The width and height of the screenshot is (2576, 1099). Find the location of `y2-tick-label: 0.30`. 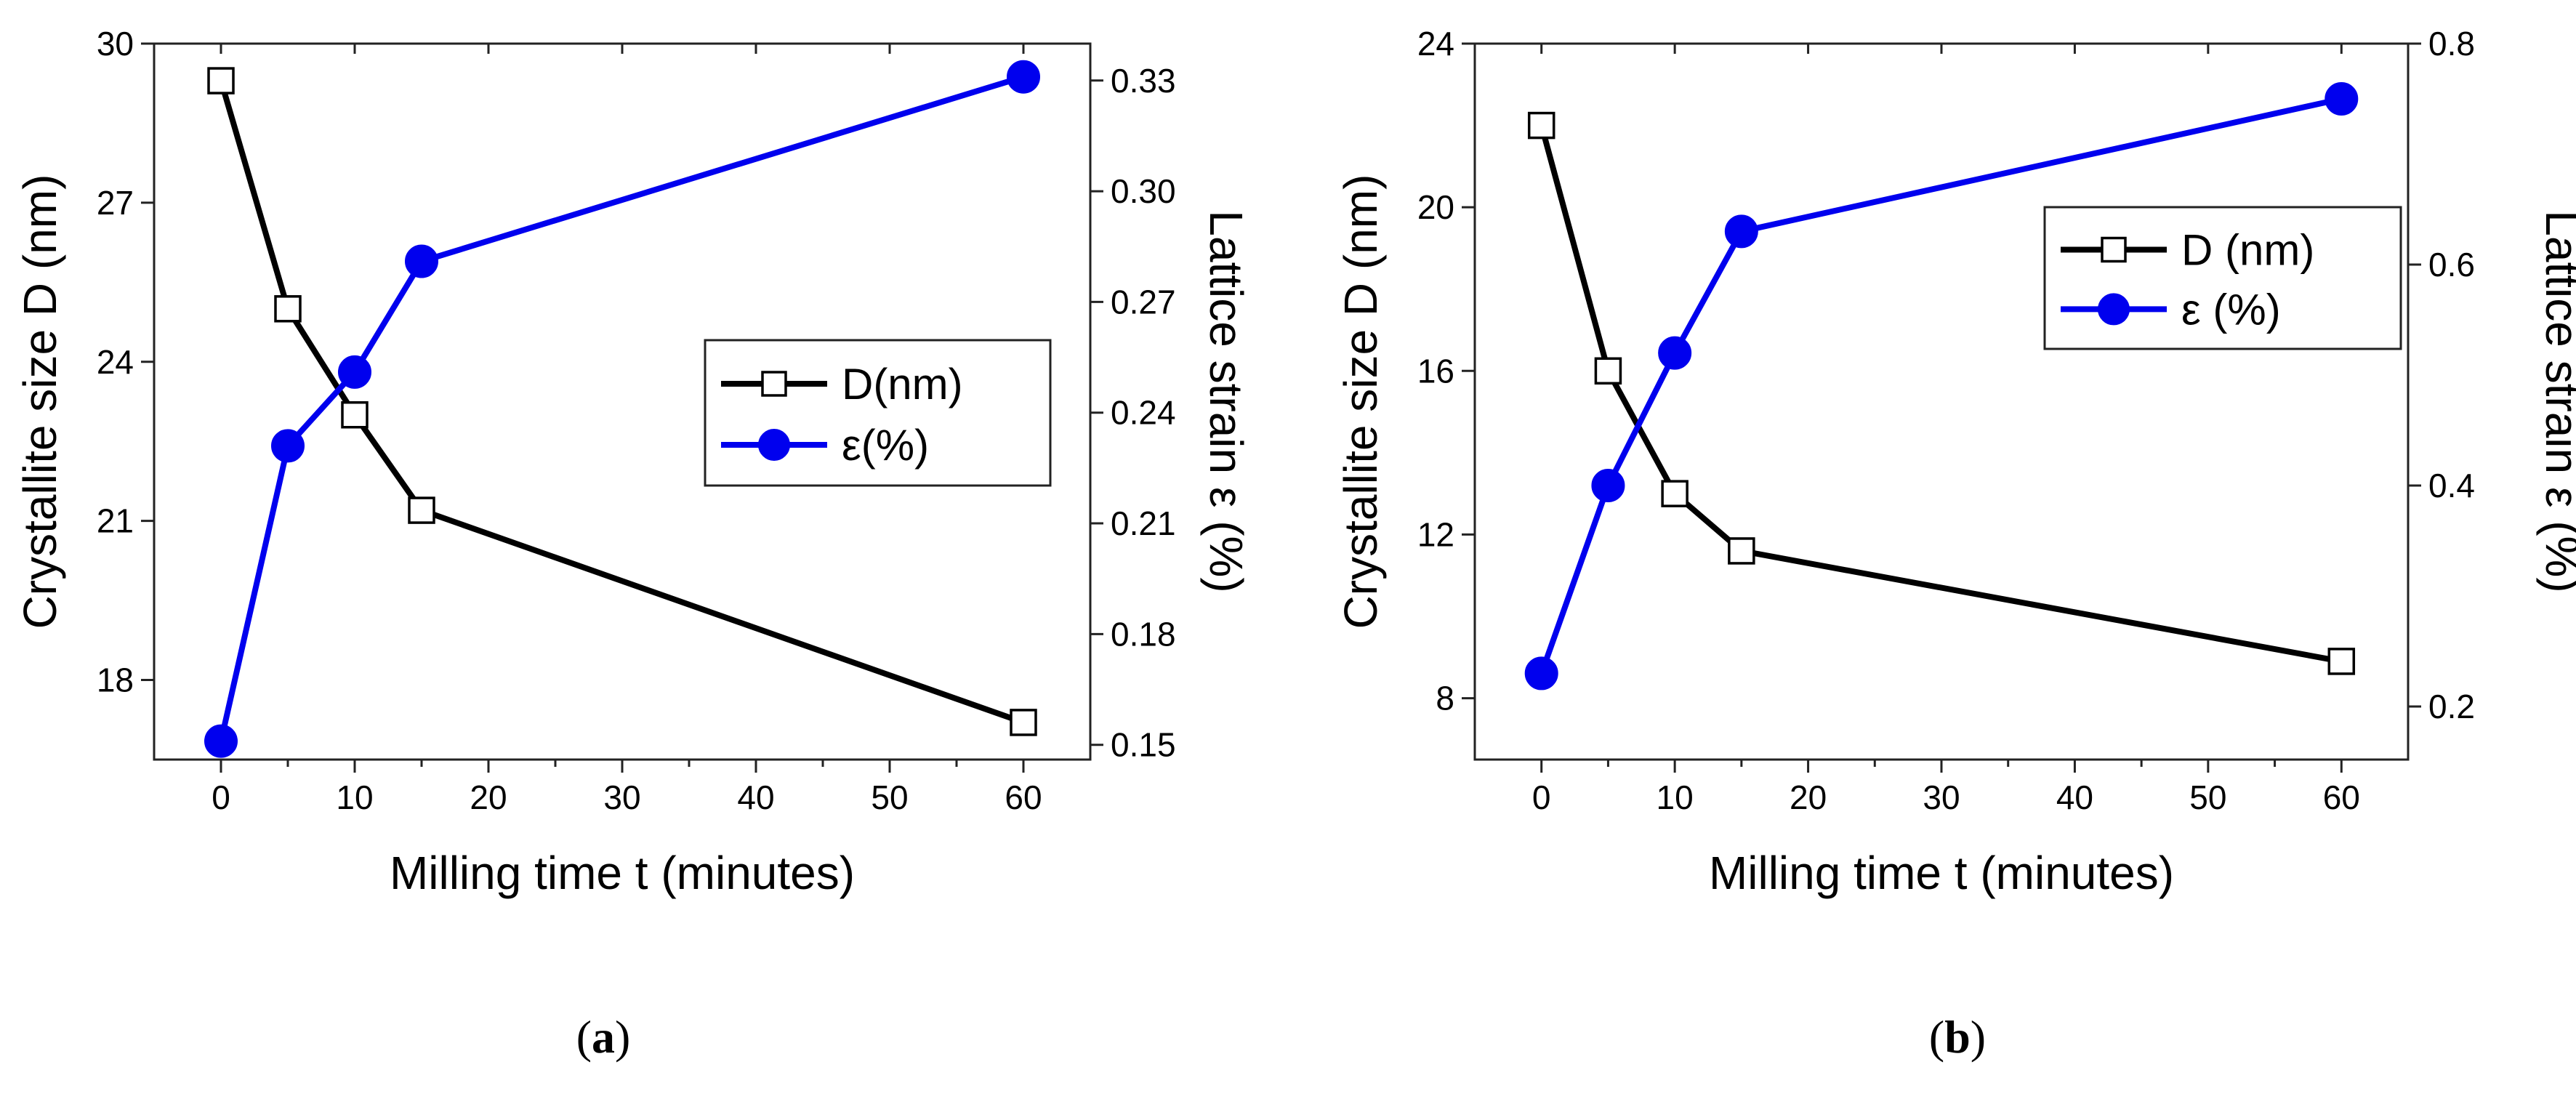

y2-tick-label: 0.30 is located at coordinates (1143, 191).